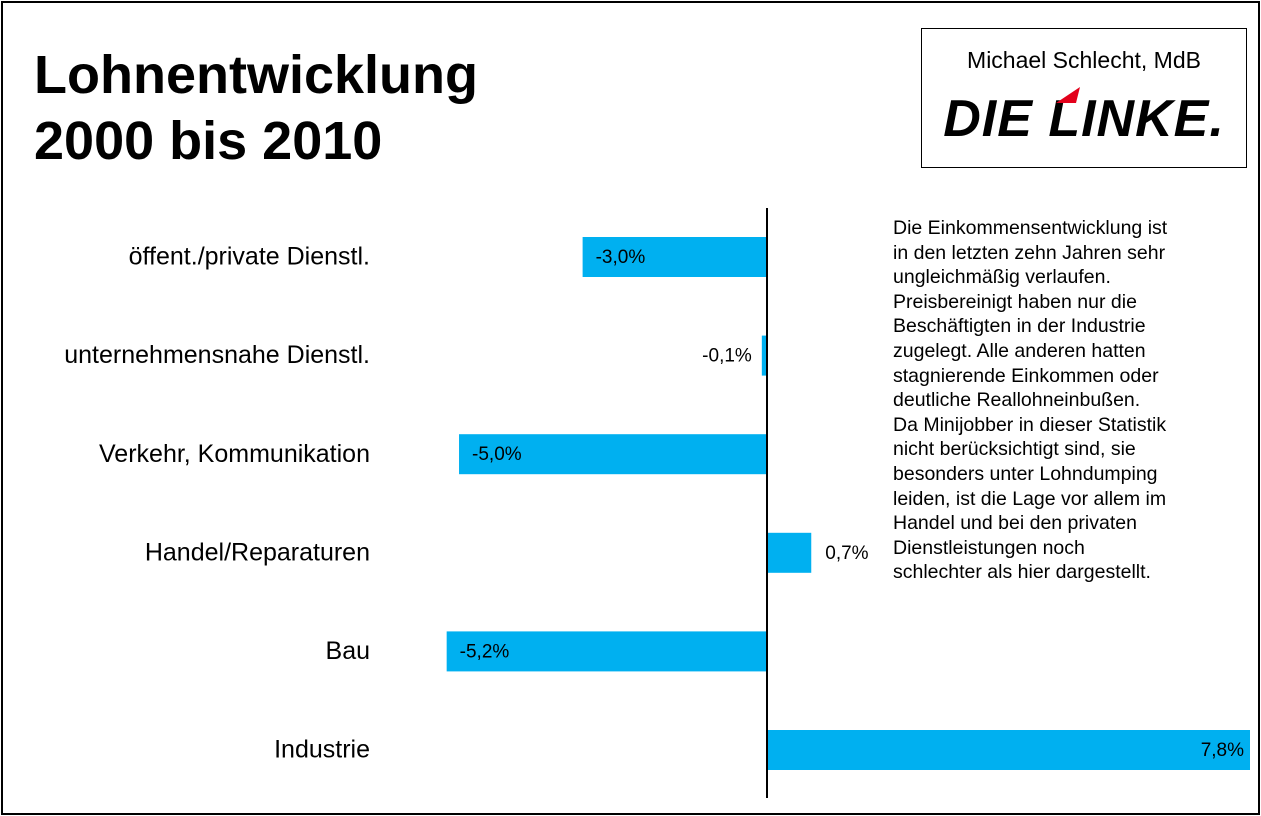  Describe the element at coordinates (322, 750) in the screenshot. I see `category-label: Industrie` at that location.